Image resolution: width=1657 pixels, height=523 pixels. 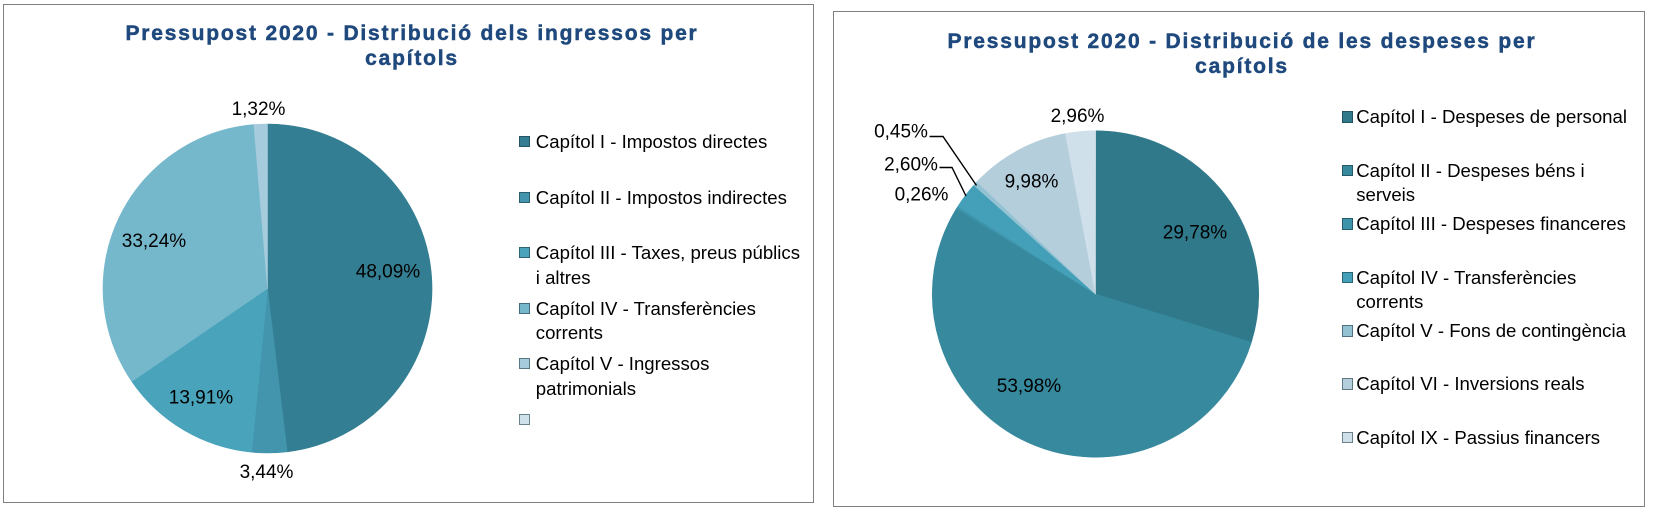 I want to click on svg-text: 3,44%, so click(x=267, y=472).